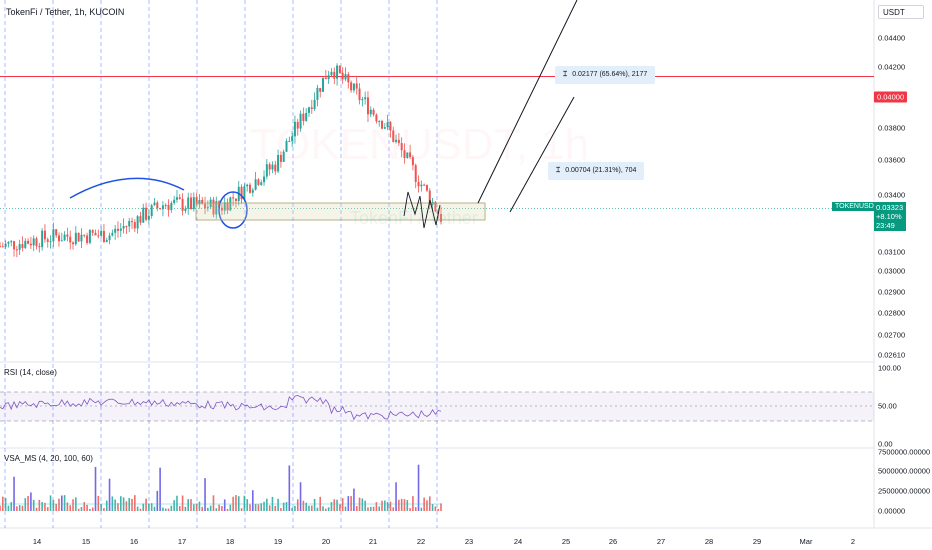 This screenshot has height=550, width=932. Describe the element at coordinates (605, 75) in the screenshot. I see `measure-label-top: ⌶ 0.02177 (65.64%), 2177` at that location.